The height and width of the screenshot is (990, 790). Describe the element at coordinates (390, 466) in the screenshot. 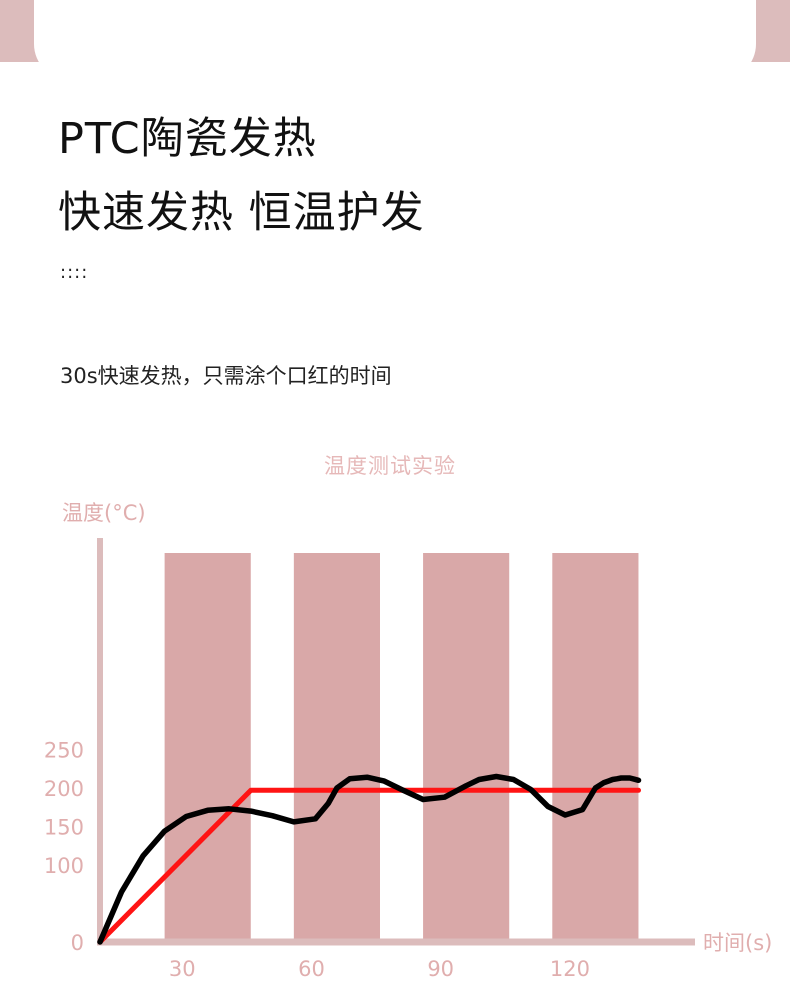

I see `chart-title: 温度测试实验` at that location.